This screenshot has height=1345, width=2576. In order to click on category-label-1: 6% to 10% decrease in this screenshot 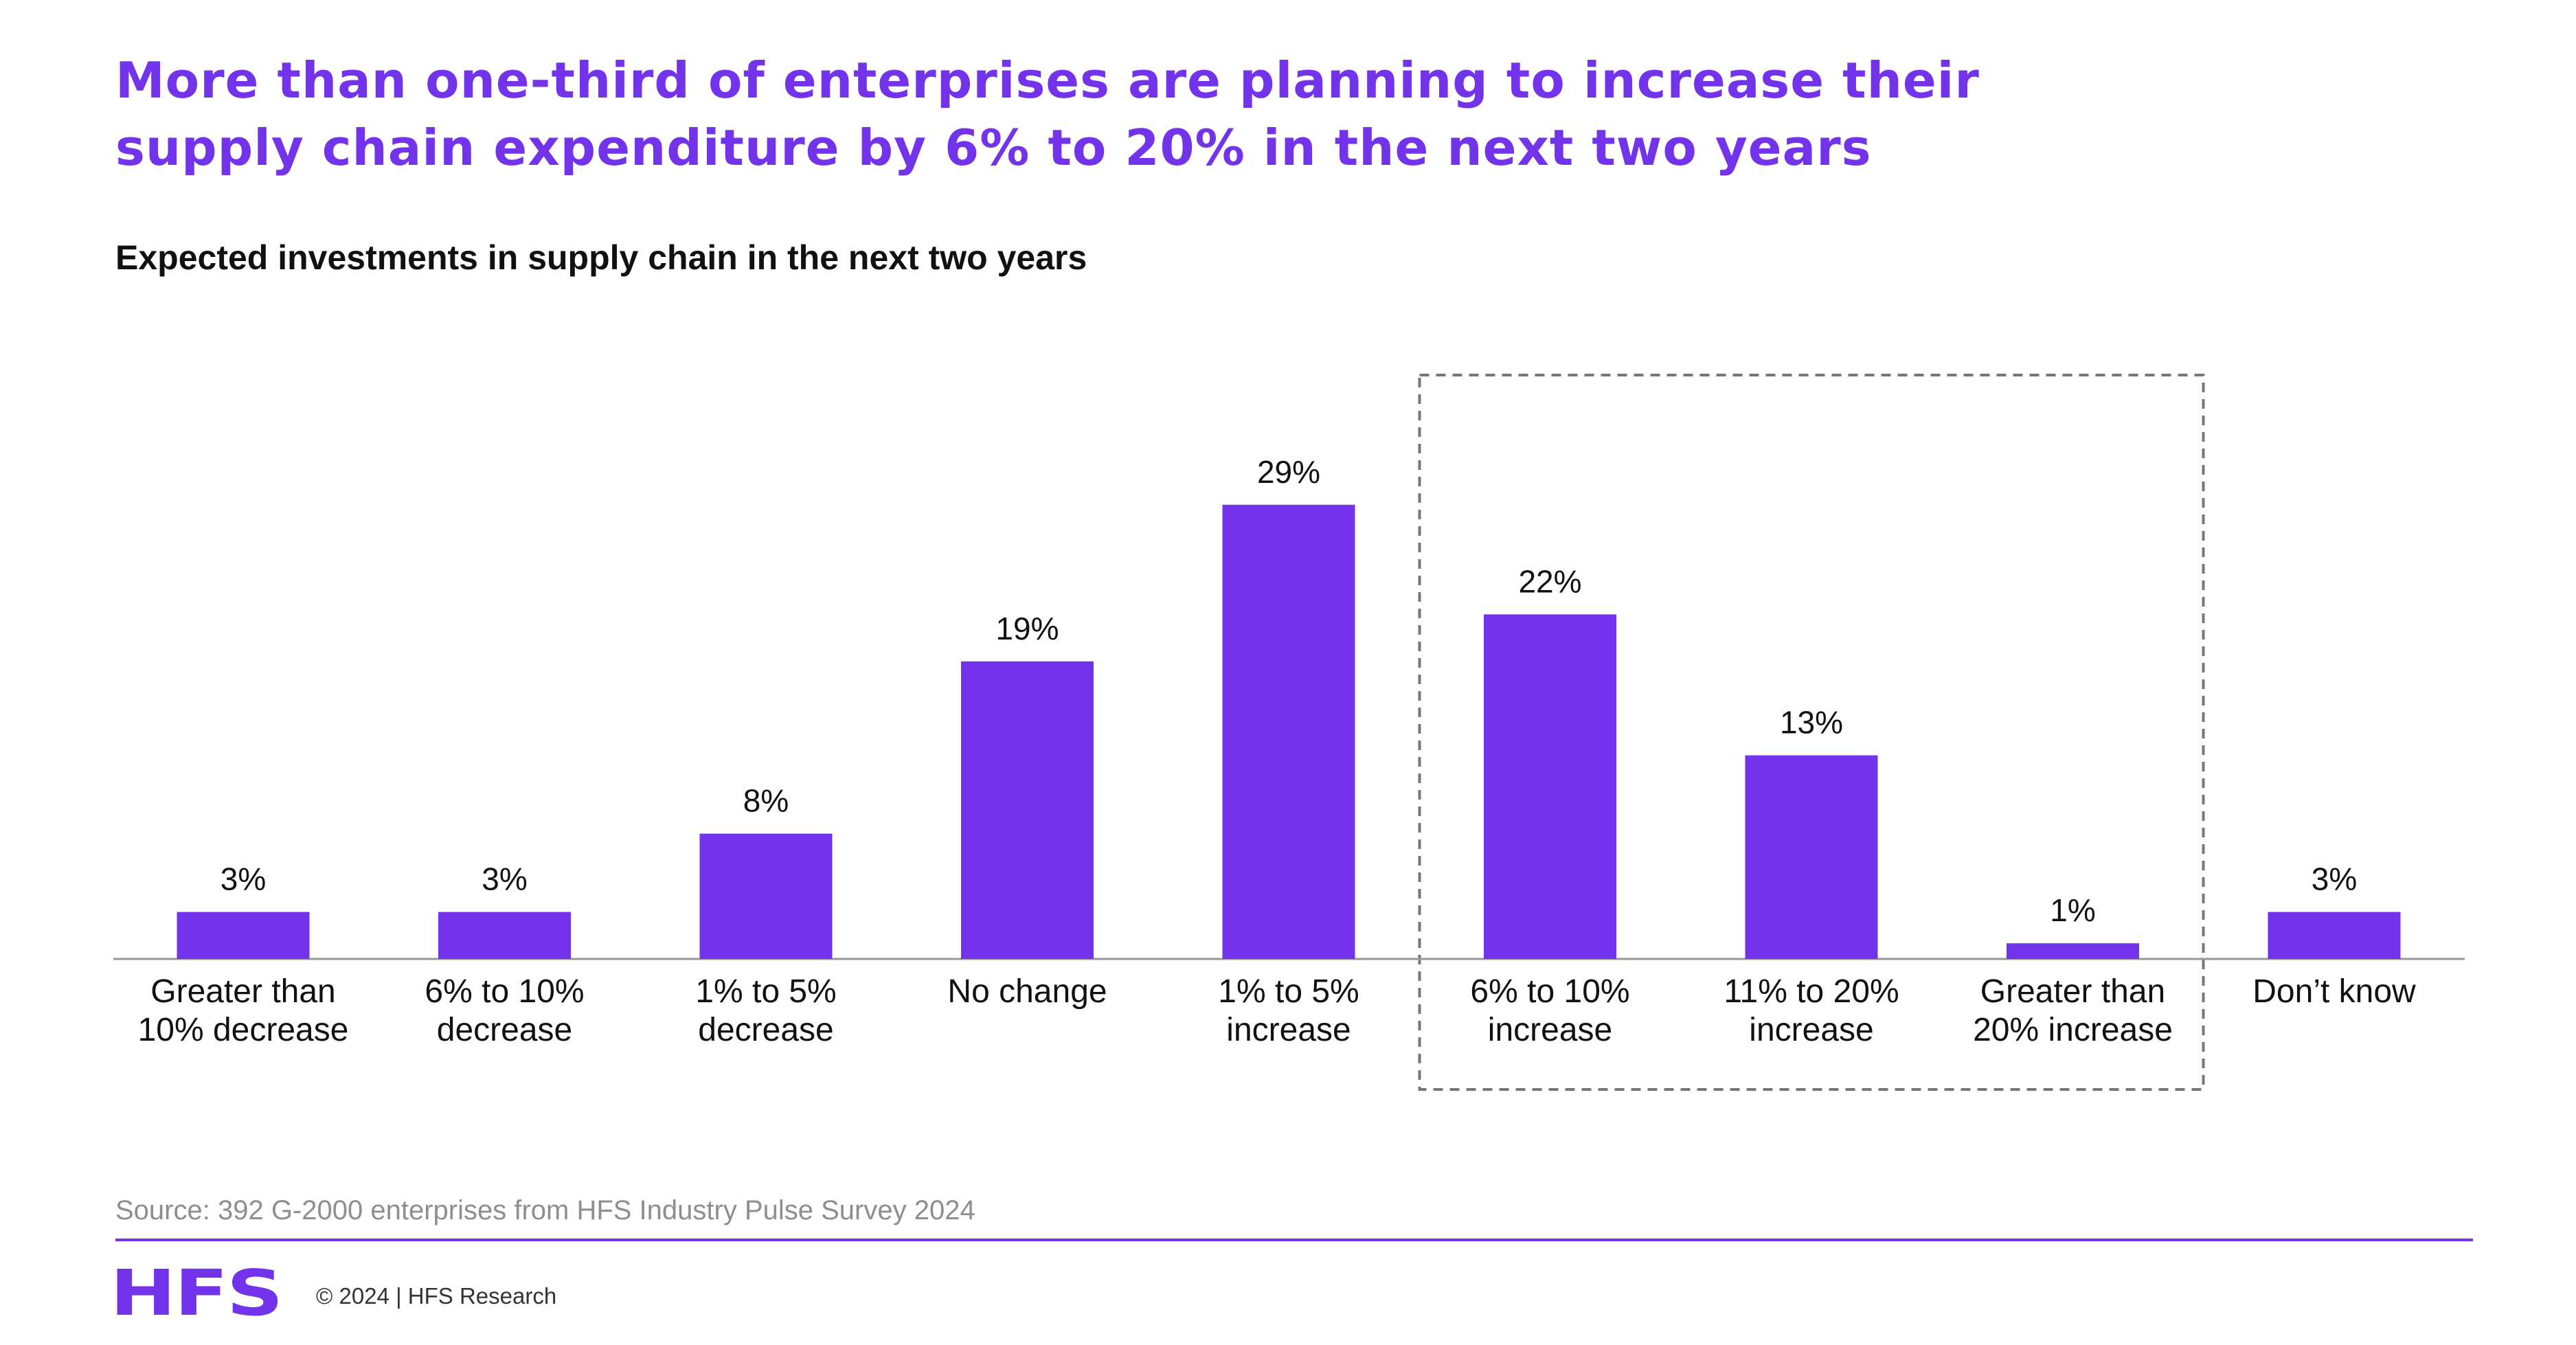, I will do `click(504, 1010)`.